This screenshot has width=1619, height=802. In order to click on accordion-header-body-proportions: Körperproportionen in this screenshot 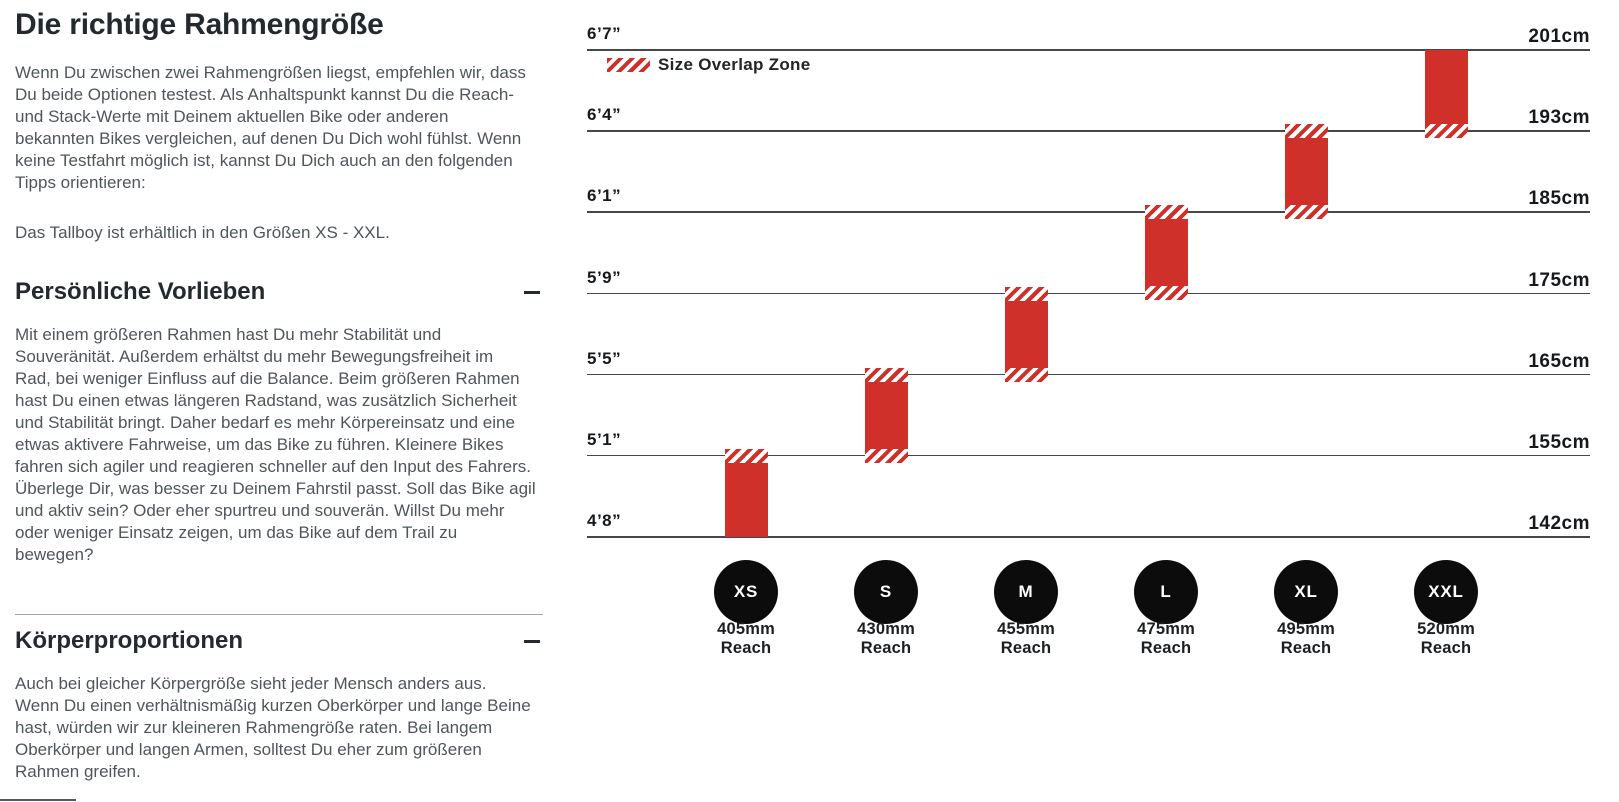, I will do `click(279, 641)`.